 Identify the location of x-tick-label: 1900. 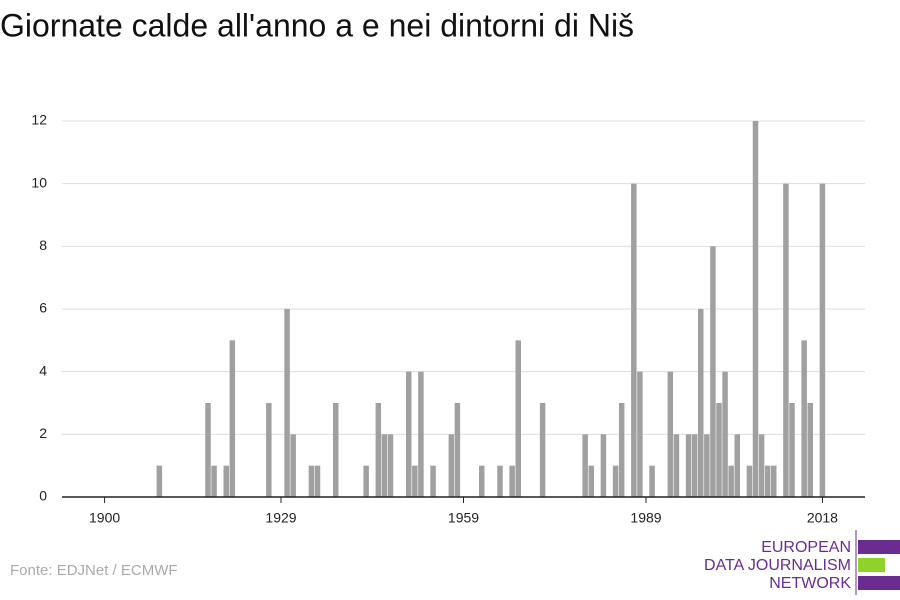
(104, 518).